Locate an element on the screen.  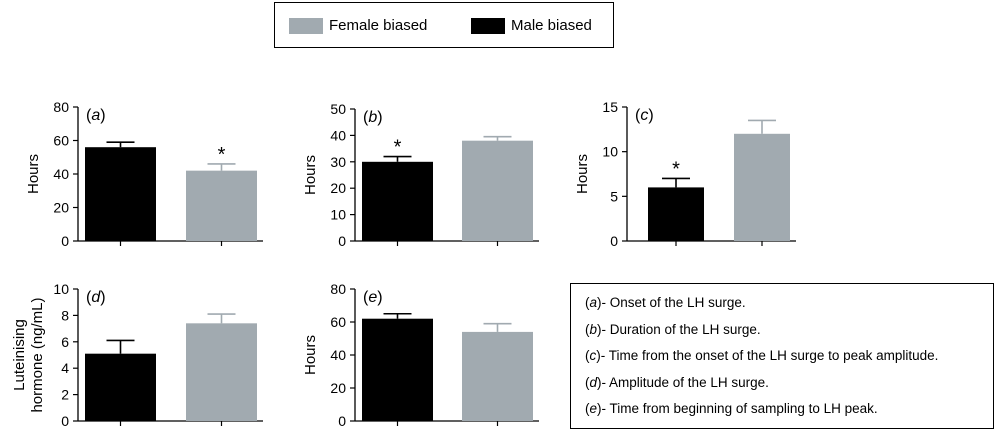
panel-b-y-tick-label: 10 is located at coordinates (338, 215).